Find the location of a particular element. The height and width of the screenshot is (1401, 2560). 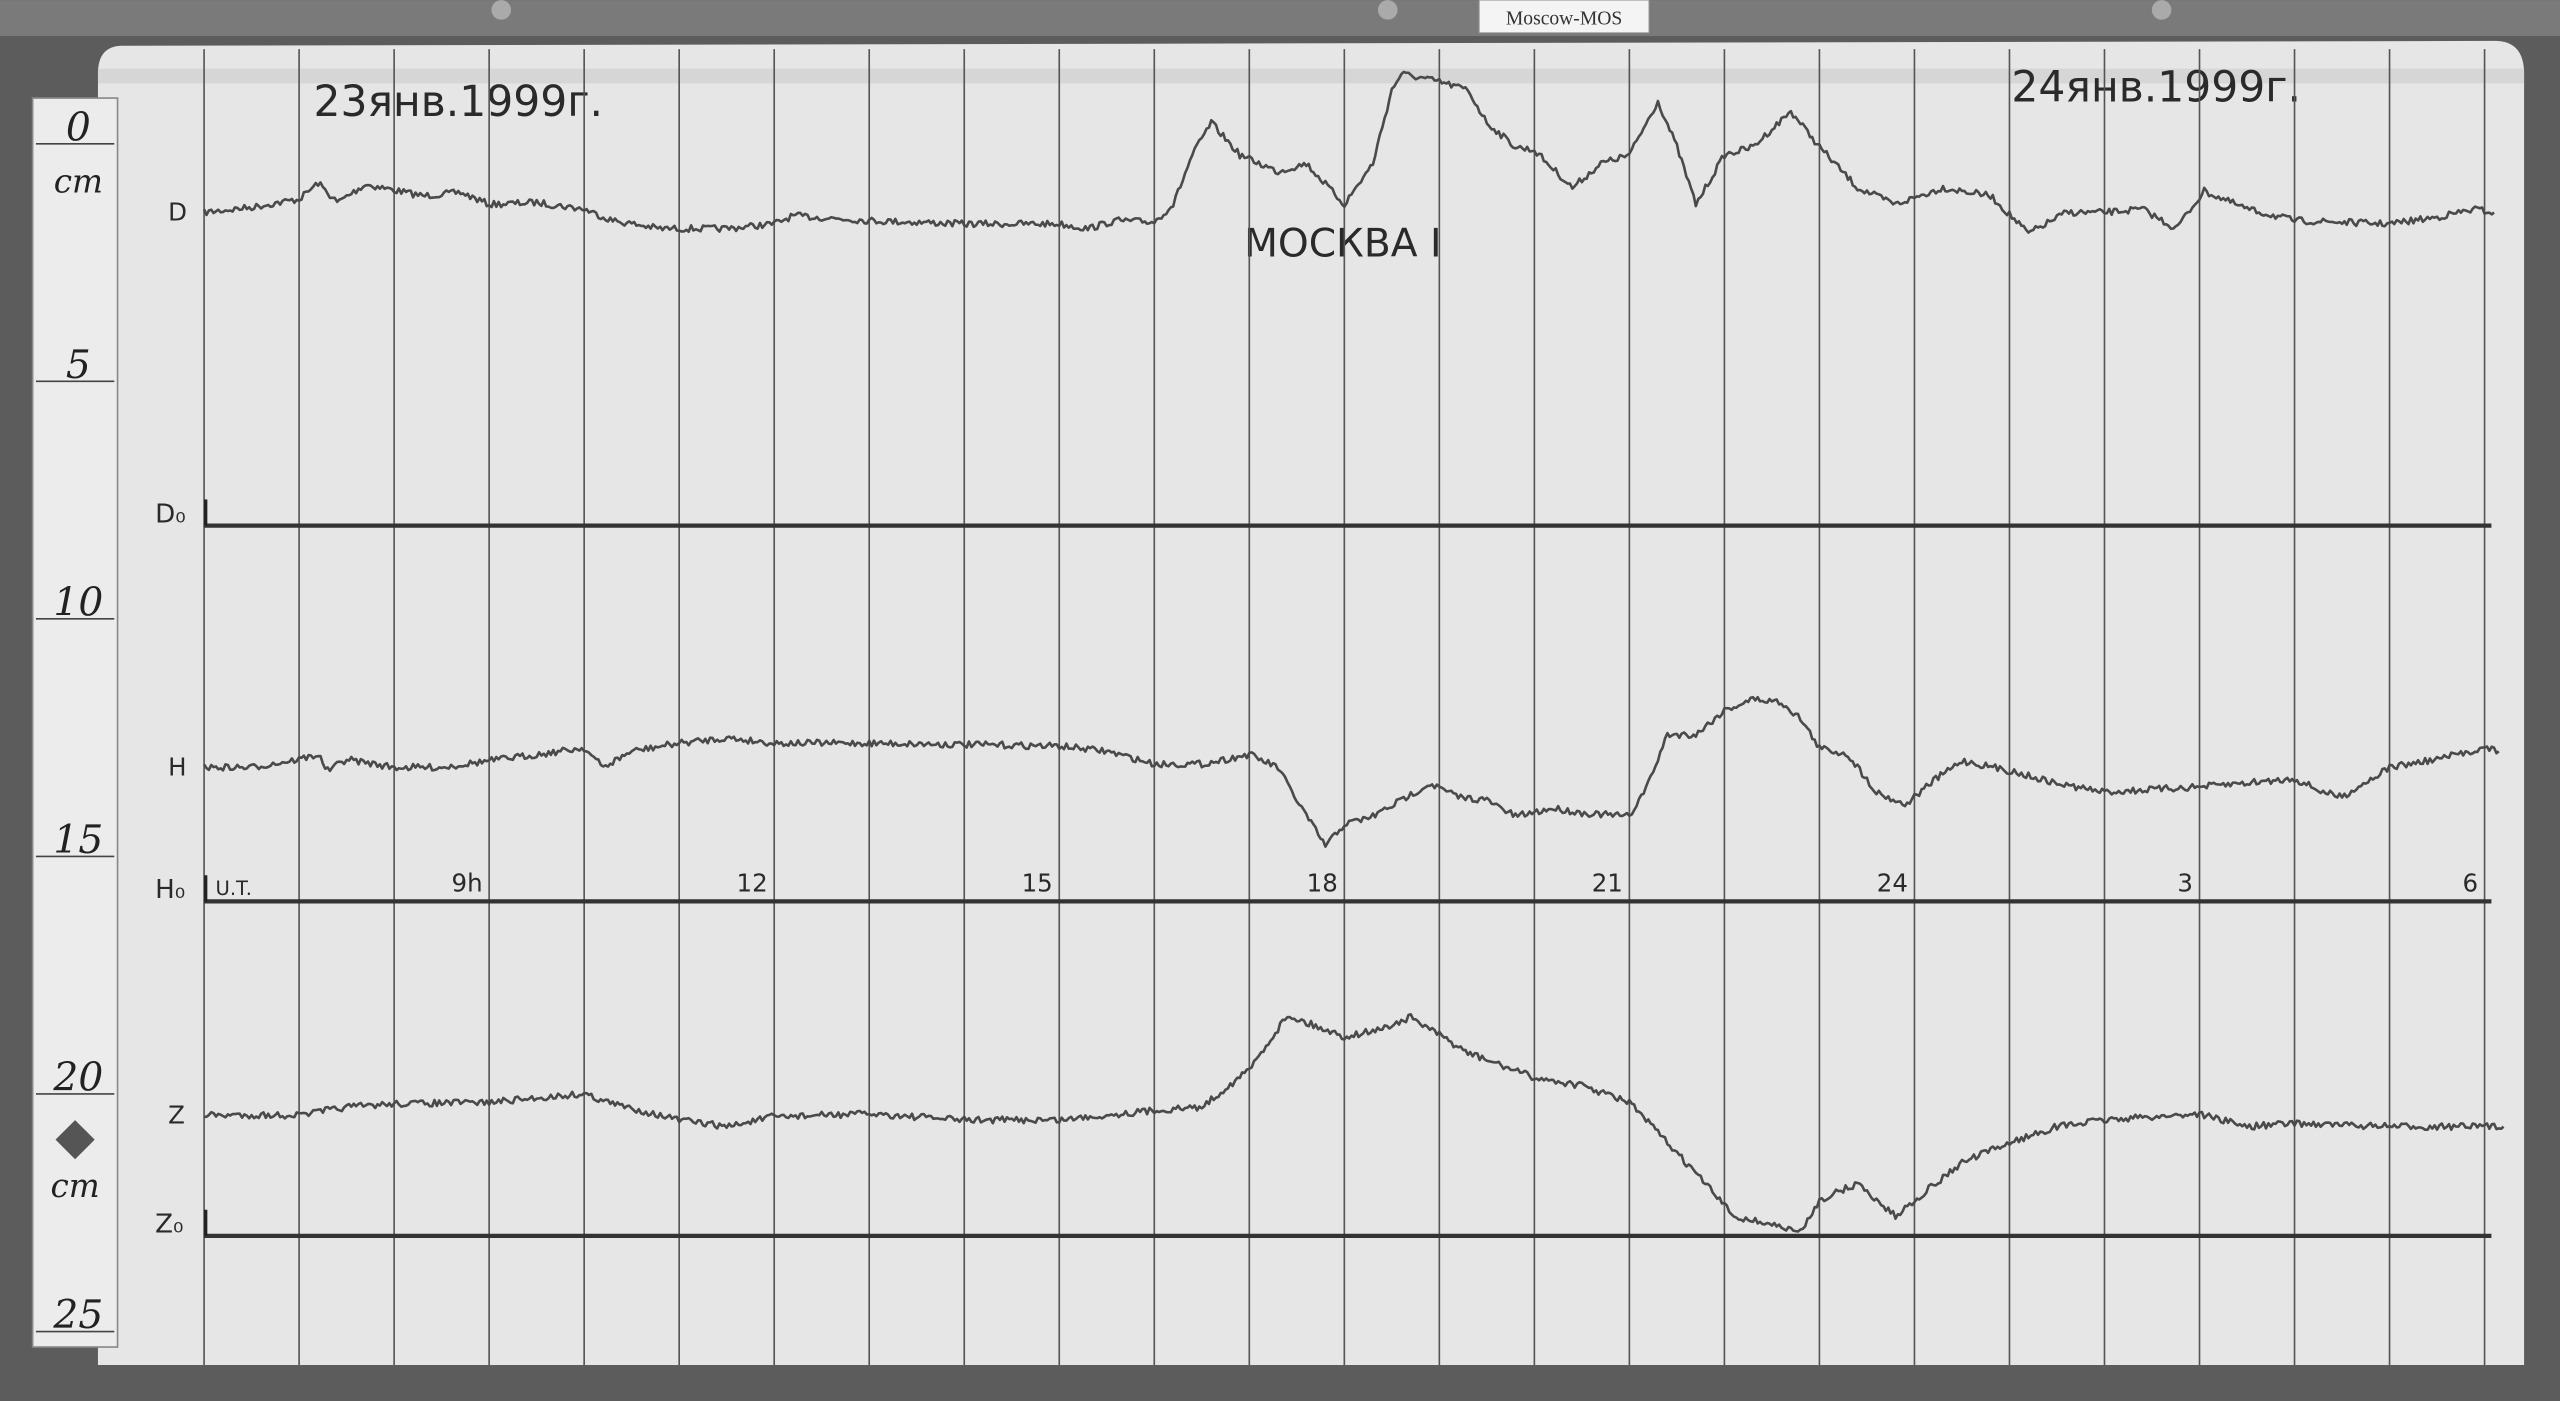

station-tag is located at coordinates (1564, 17).